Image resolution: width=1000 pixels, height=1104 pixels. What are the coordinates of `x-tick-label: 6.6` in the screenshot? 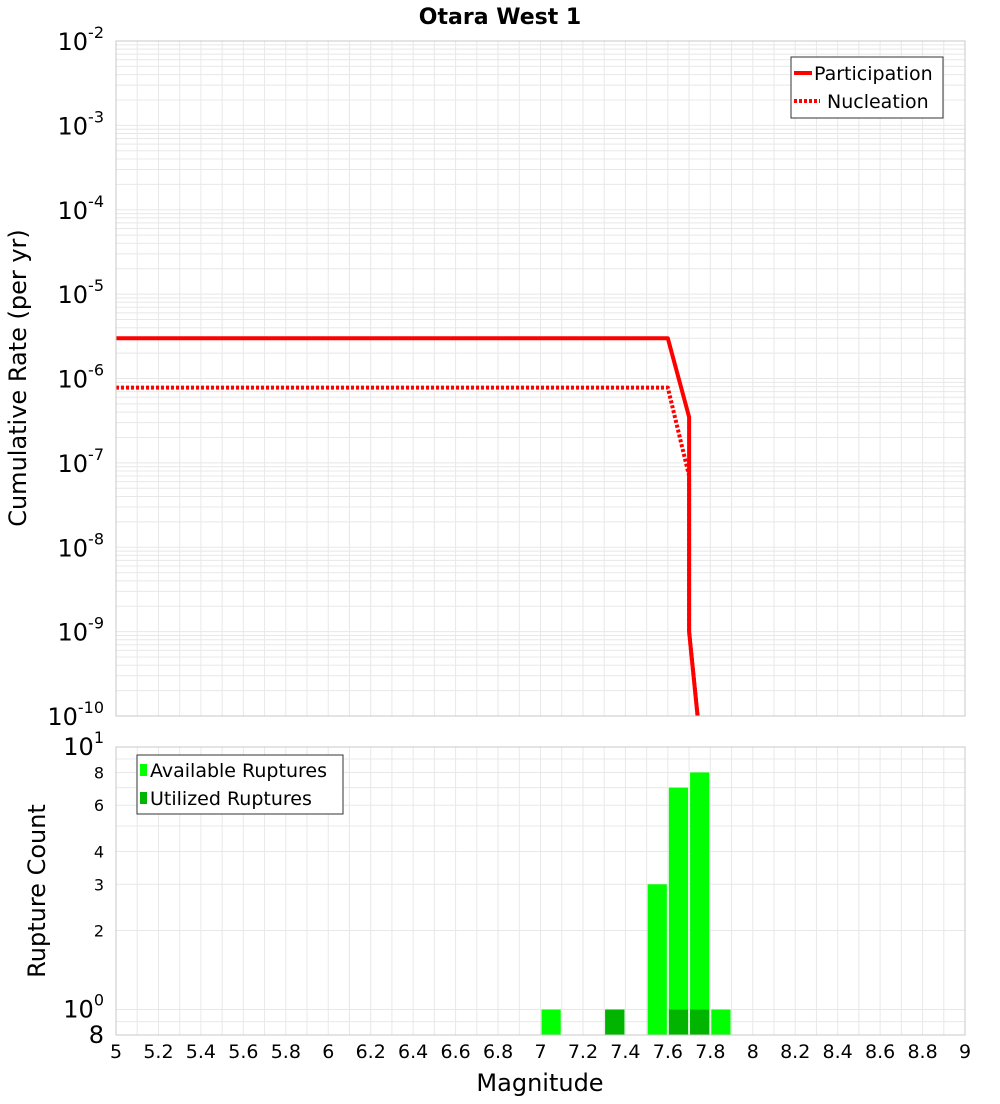 It's located at (455, 1052).